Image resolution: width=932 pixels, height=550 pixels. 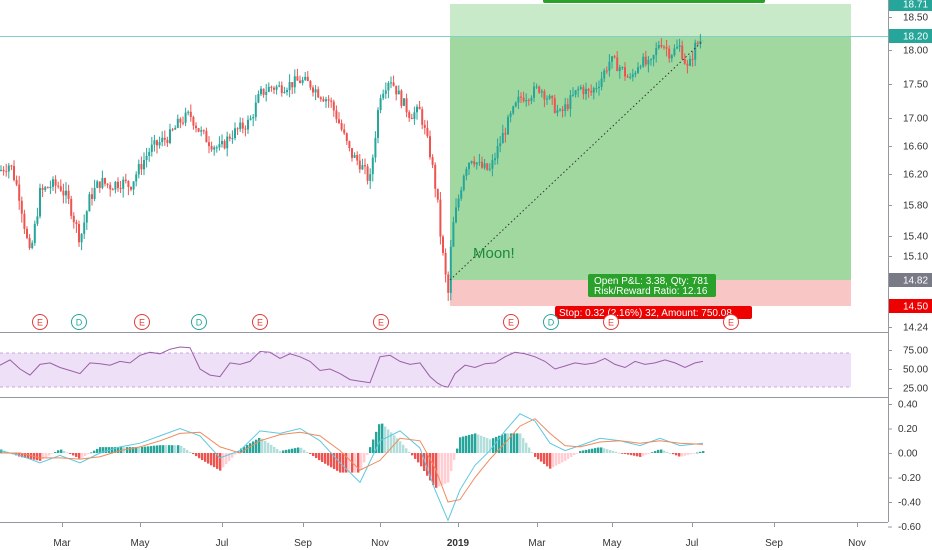 I want to click on macd-axis-label: 0.20, so click(x=908, y=429).